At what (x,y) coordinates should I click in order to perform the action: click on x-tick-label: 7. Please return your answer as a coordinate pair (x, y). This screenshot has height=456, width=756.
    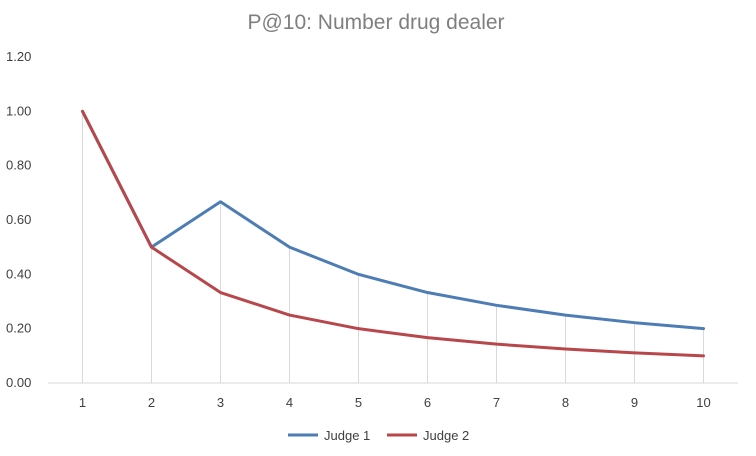
    Looking at the image, I should click on (496, 402).